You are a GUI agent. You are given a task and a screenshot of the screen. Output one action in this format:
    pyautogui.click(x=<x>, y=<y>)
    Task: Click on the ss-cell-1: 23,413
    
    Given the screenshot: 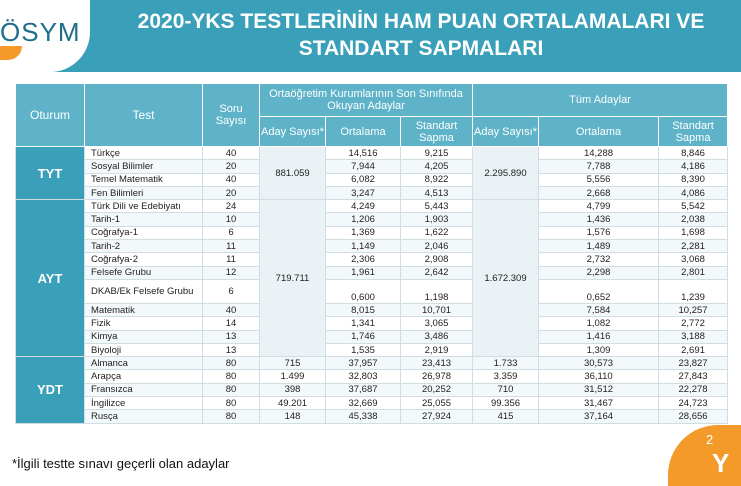 What is the action you would take?
    pyautogui.click(x=436, y=363)
    